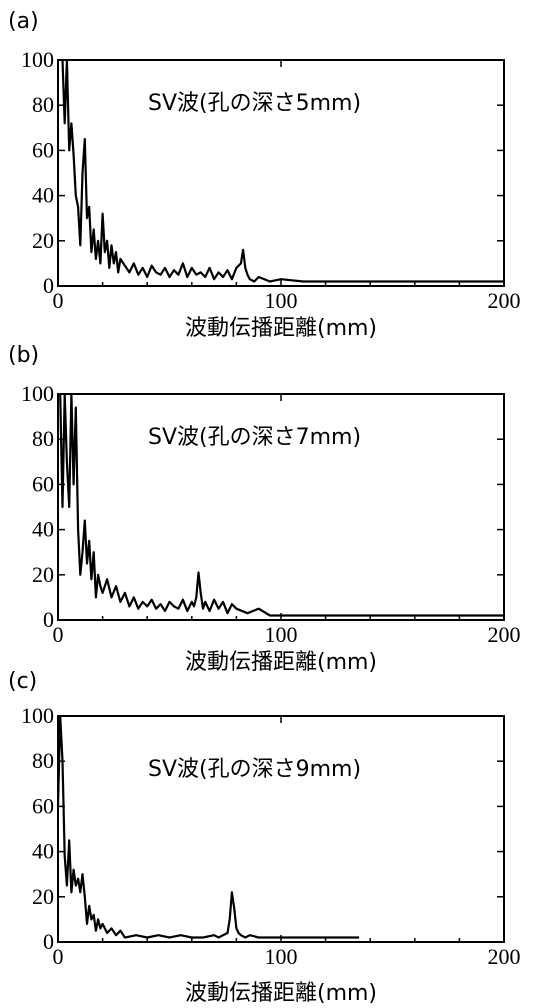 This screenshot has width=547, height=1008. Describe the element at coordinates (22, 681) in the screenshot. I see `panel-label: (c)` at that location.